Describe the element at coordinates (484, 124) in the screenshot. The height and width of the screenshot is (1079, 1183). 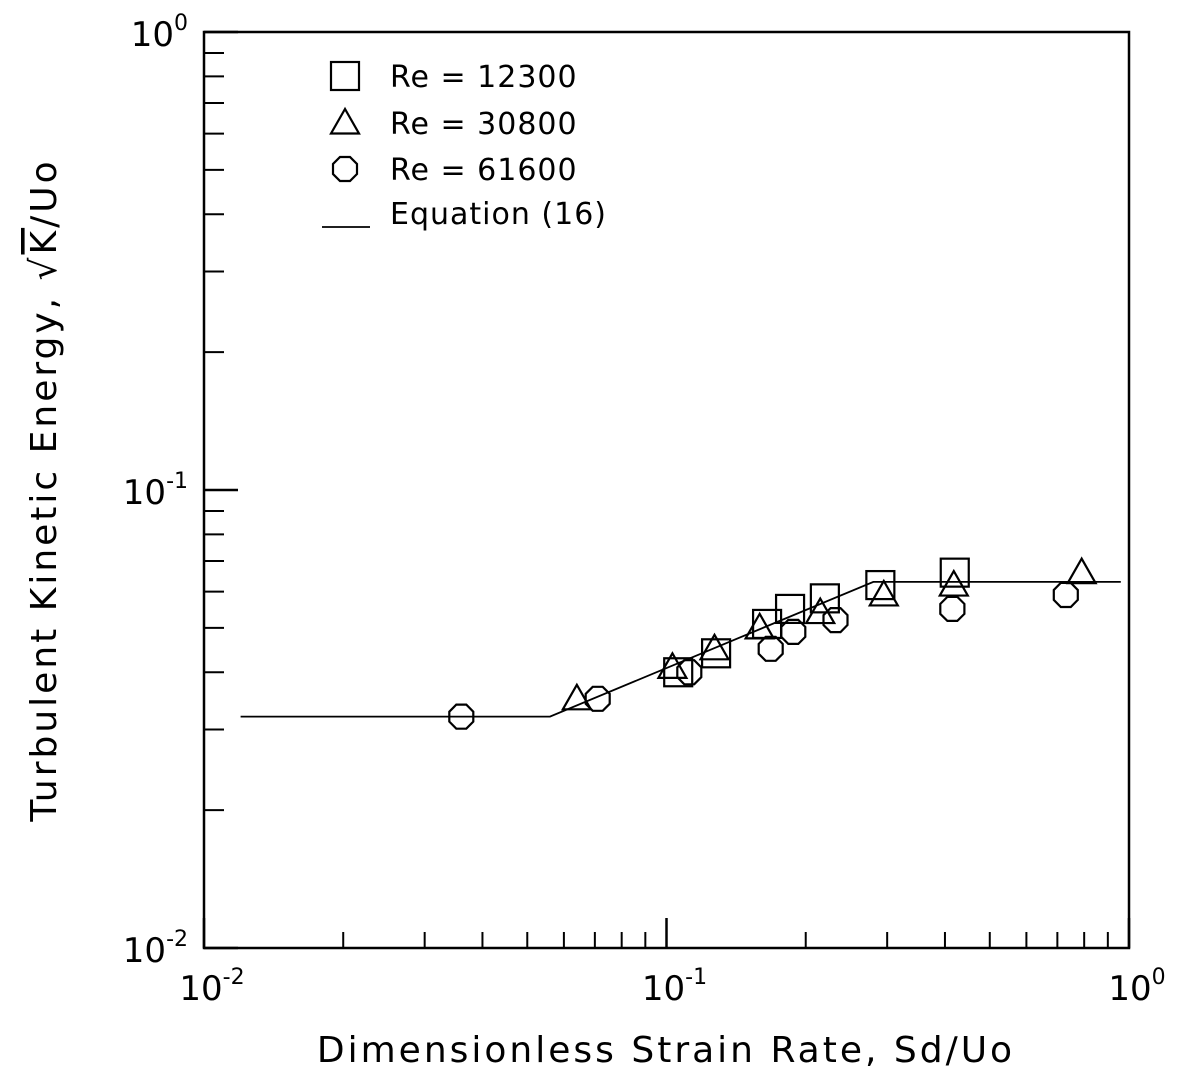
I see `legend-label: Re = 30800` at that location.